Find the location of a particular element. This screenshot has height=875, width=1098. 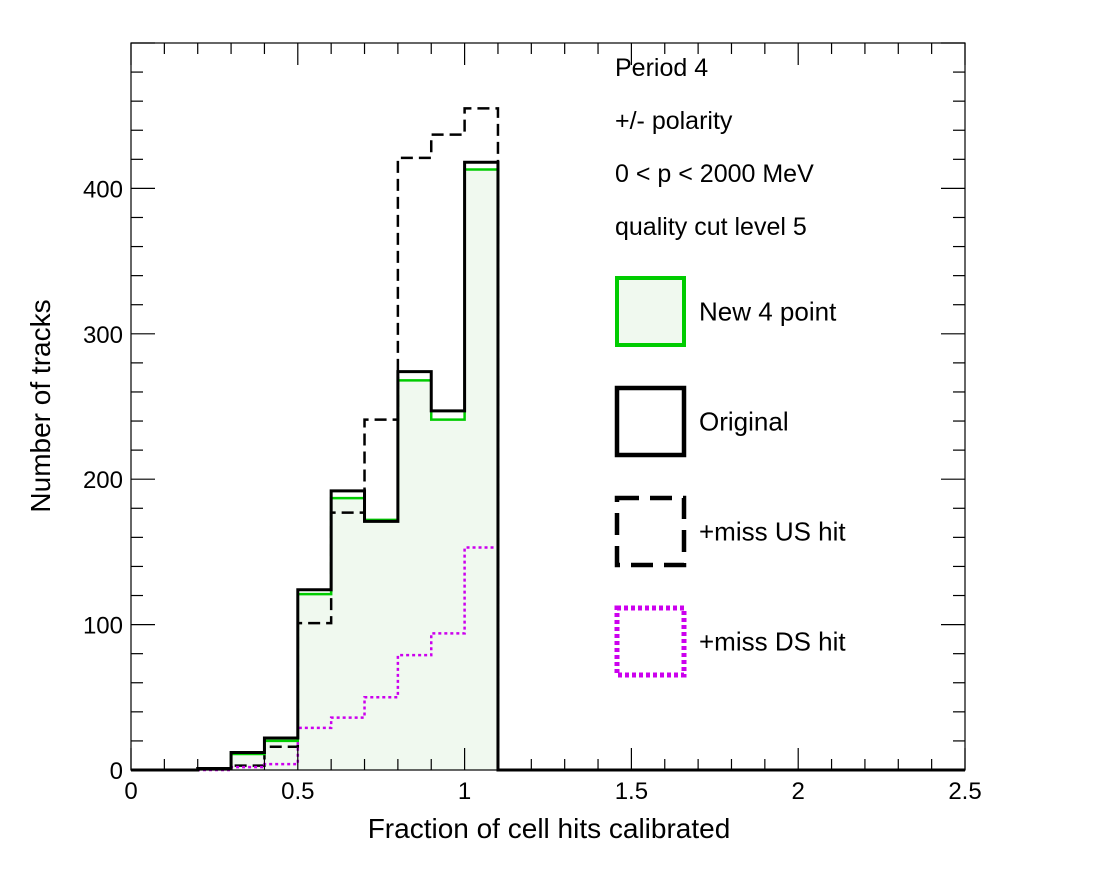

x-tick-label: 0.5 is located at coordinates (297, 791).